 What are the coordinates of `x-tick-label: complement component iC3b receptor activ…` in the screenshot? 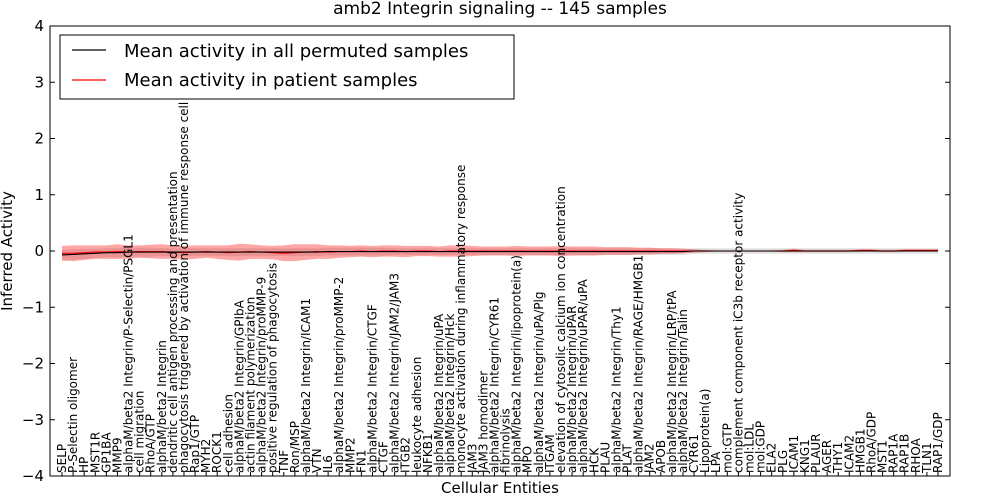 It's located at (738, 333).